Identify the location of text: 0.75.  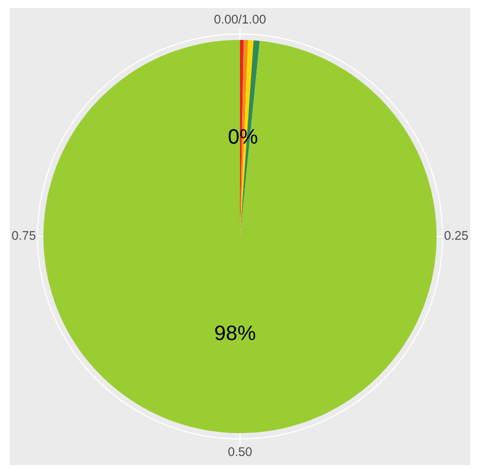
(24, 235).